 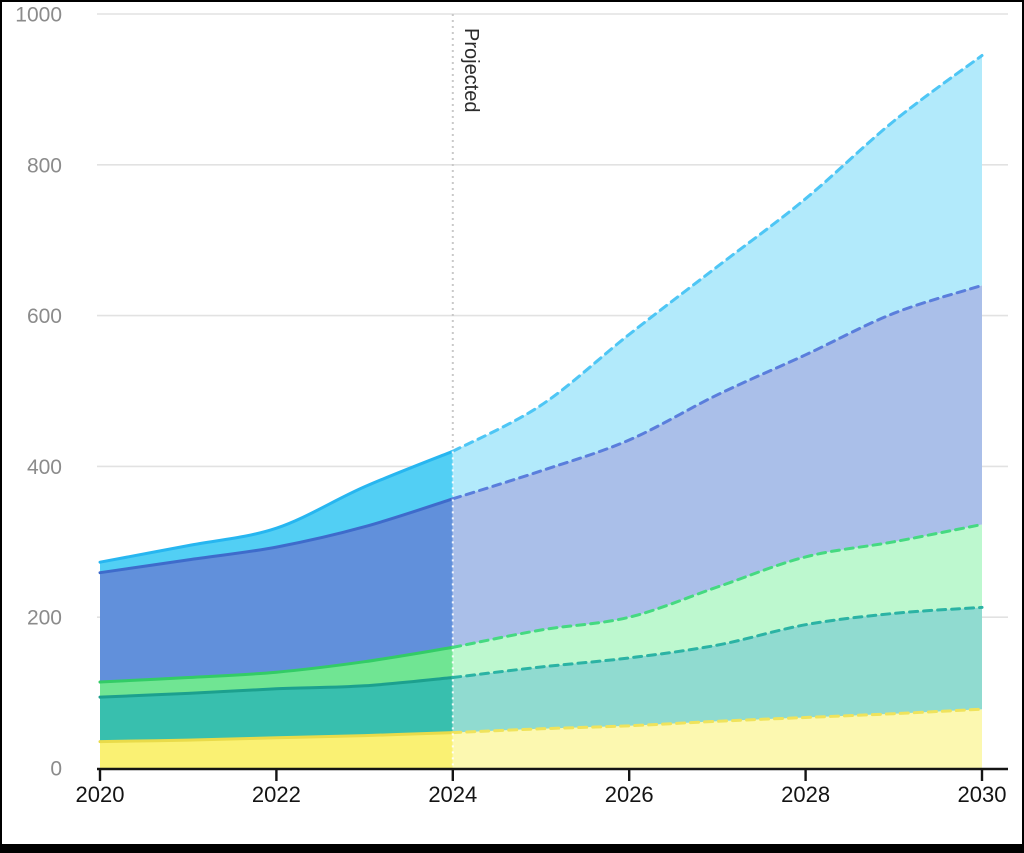 What do you see at coordinates (1023, 426) in the screenshot?
I see `frame-border-right` at bounding box center [1023, 426].